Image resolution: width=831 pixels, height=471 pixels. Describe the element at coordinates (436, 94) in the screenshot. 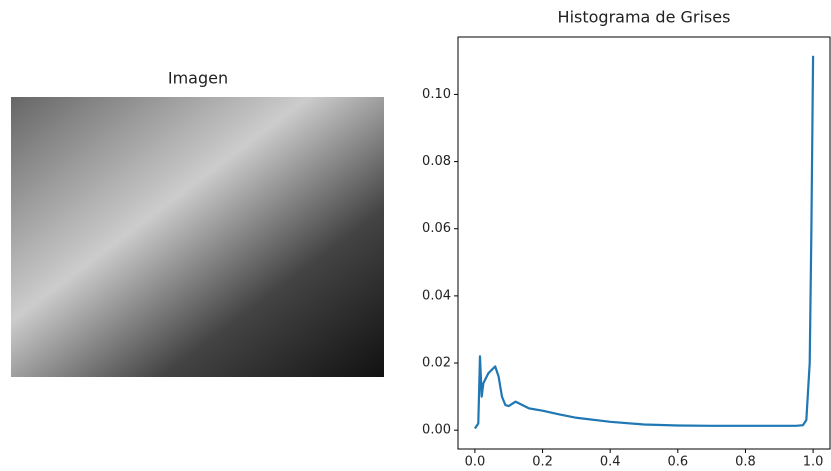

I see `y-tick-label: 0.10` at that location.